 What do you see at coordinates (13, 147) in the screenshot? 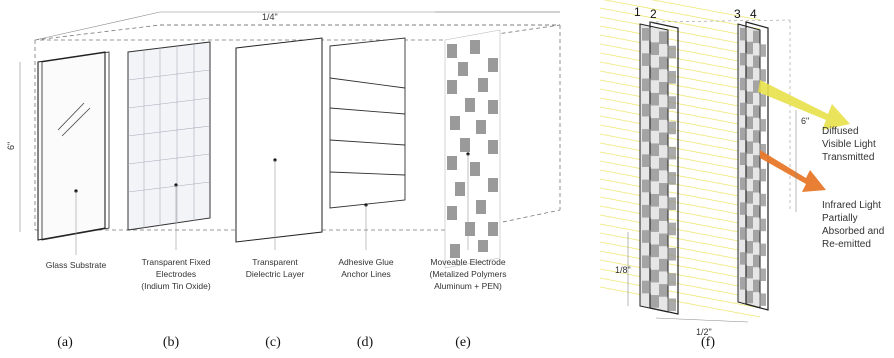
I see `height-dimension: 6"` at bounding box center [13, 147].